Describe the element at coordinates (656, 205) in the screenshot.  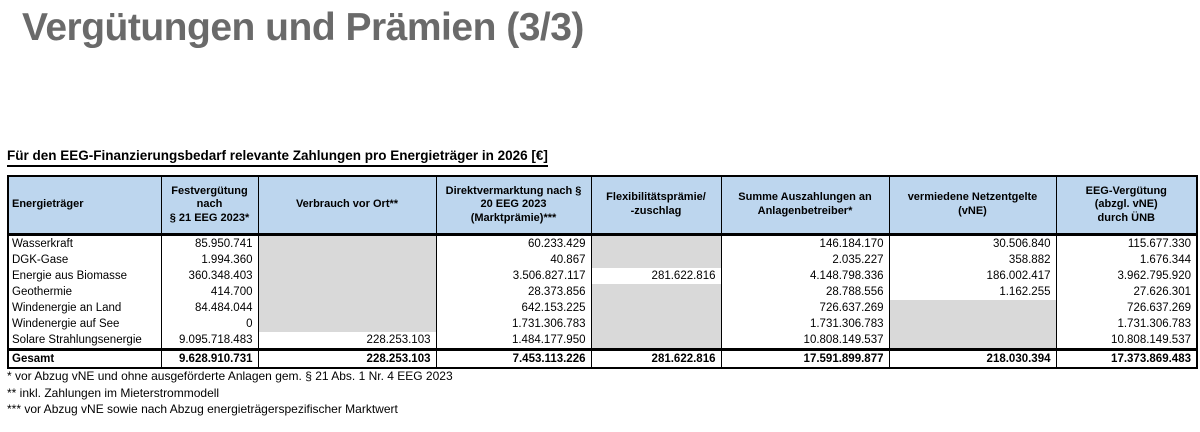
I see `column-header-flexibilitaetspraemie: Flexibilitätsprämie/ -zuschlag` at that location.